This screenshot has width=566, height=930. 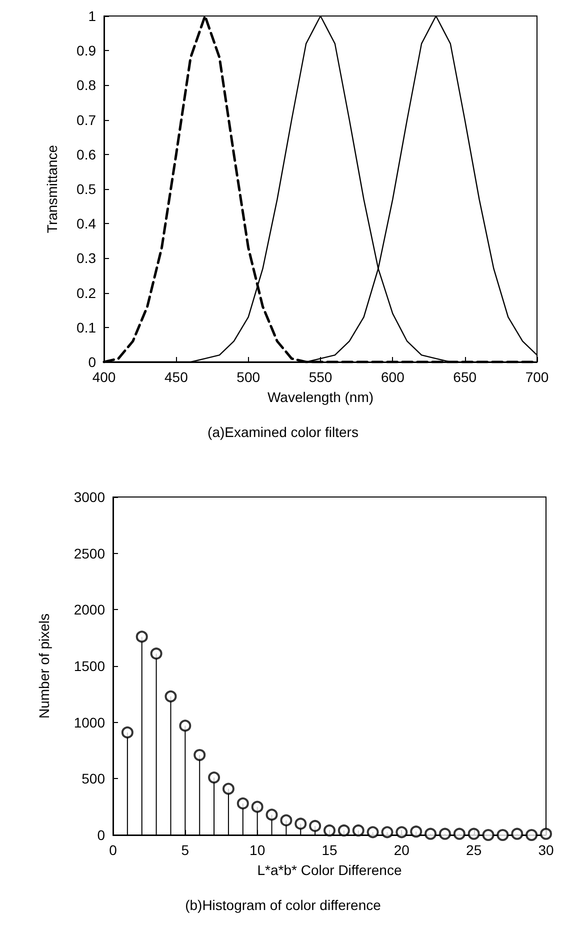 I want to click on y-tick-label: 500, so click(x=94, y=778).